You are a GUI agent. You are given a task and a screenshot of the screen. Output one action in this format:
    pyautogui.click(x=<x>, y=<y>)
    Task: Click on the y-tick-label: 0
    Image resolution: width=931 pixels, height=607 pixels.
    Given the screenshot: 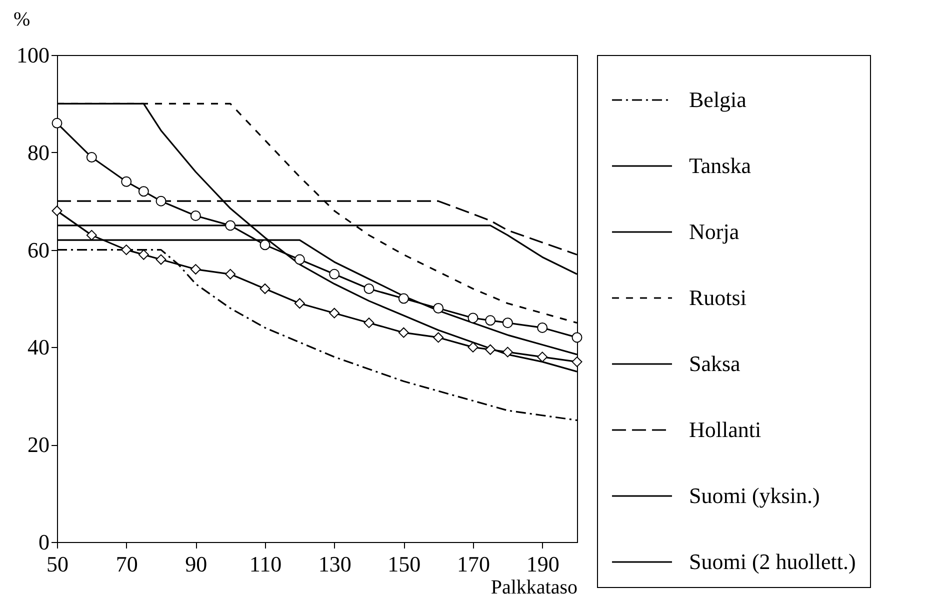 What is the action you would take?
    pyautogui.click(x=44, y=542)
    